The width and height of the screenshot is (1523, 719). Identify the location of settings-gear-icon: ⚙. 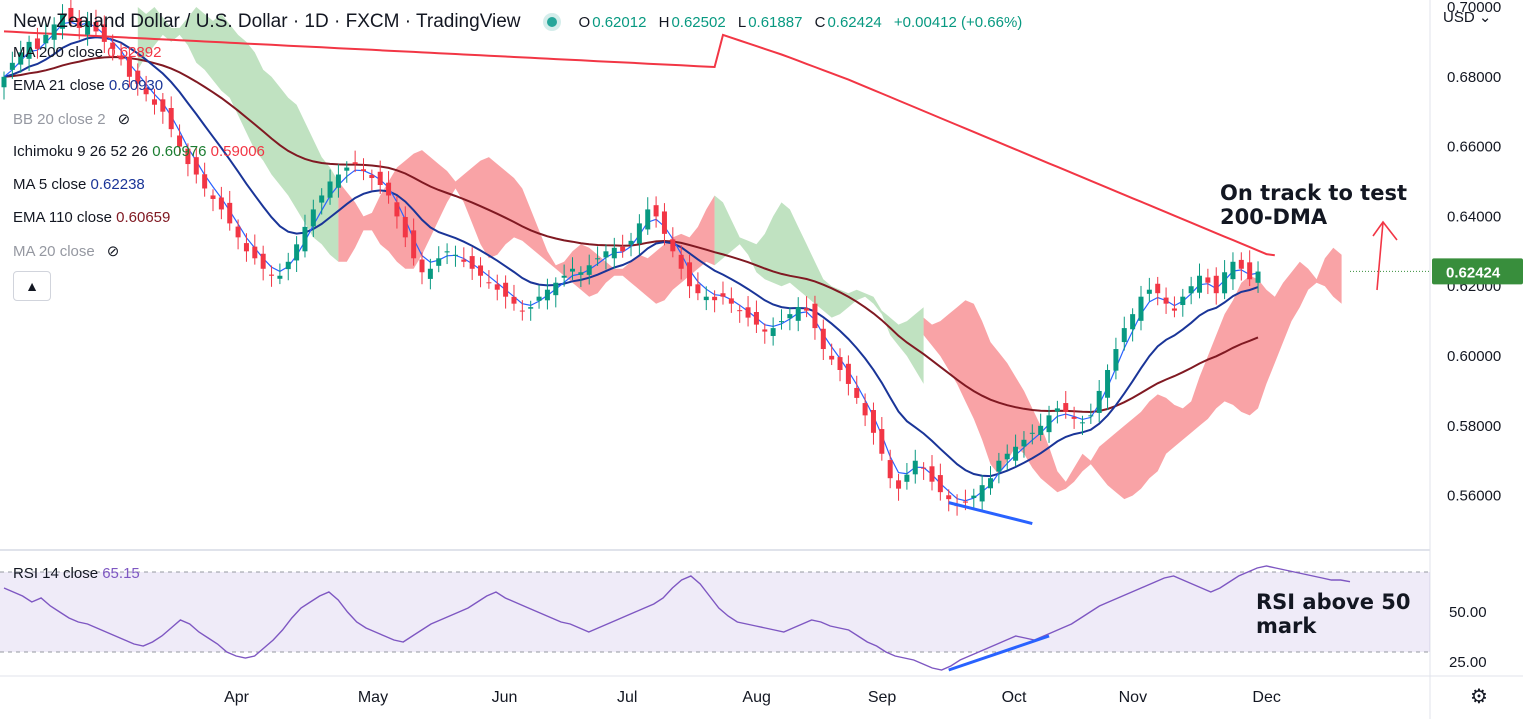
(1479, 697).